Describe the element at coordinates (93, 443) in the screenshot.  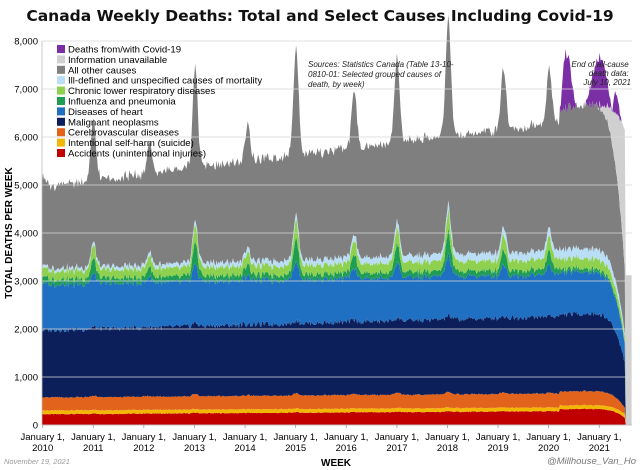
I see `x-tick-label: January 1, 2011` at that location.